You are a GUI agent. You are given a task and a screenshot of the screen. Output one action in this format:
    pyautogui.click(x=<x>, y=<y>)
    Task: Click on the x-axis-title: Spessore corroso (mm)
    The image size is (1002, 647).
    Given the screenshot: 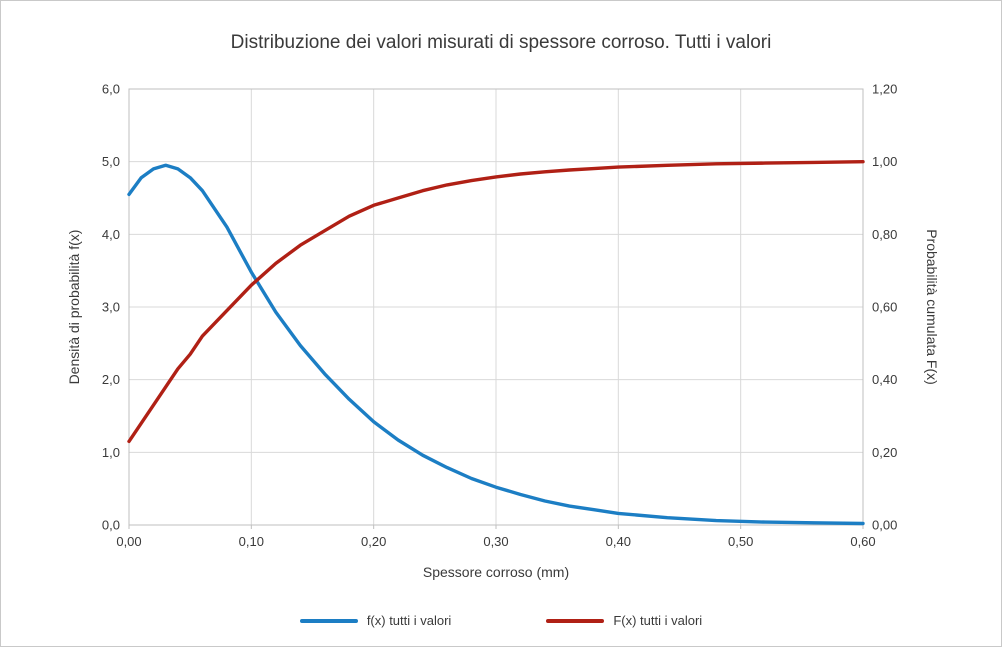 What is the action you would take?
    pyautogui.click(x=496, y=572)
    